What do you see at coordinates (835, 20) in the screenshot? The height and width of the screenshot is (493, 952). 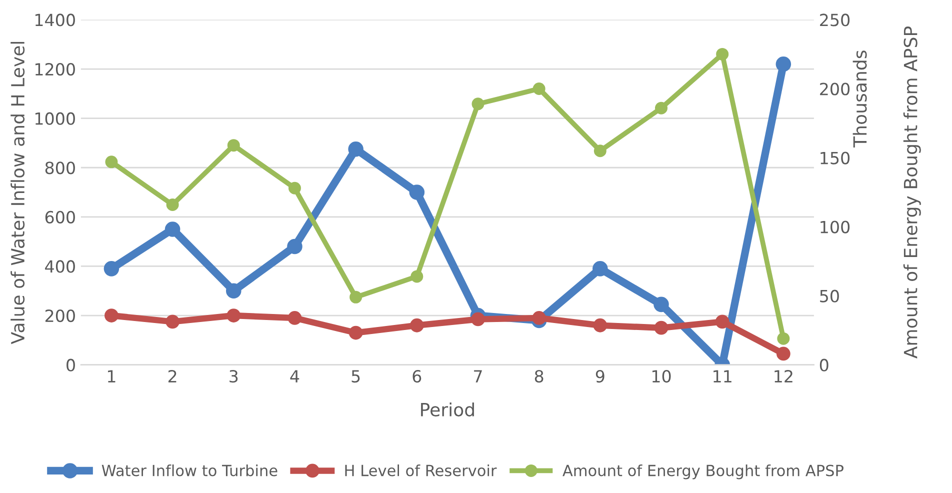 I see `y2-tick-label: 250` at bounding box center [835, 20].